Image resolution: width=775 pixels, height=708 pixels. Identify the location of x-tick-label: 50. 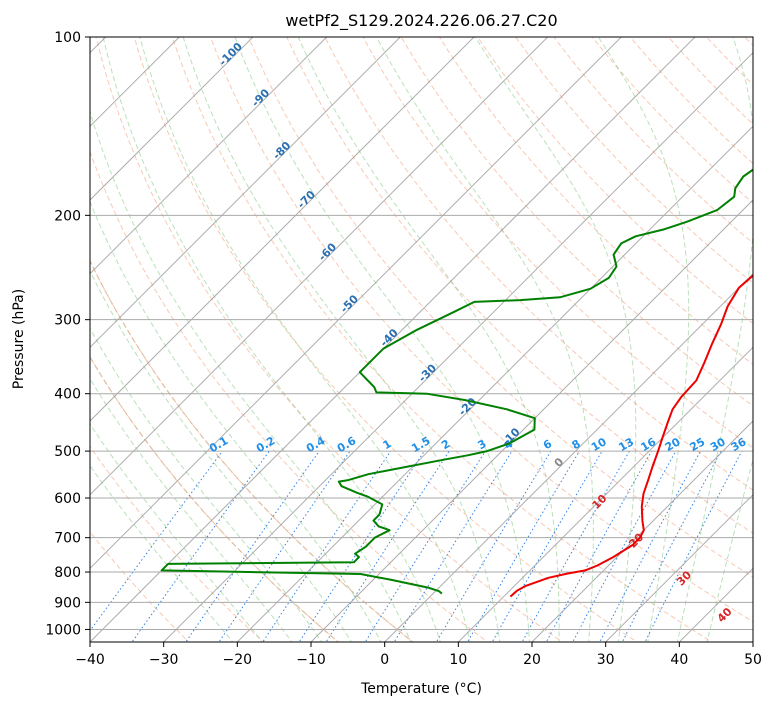
(753, 660).